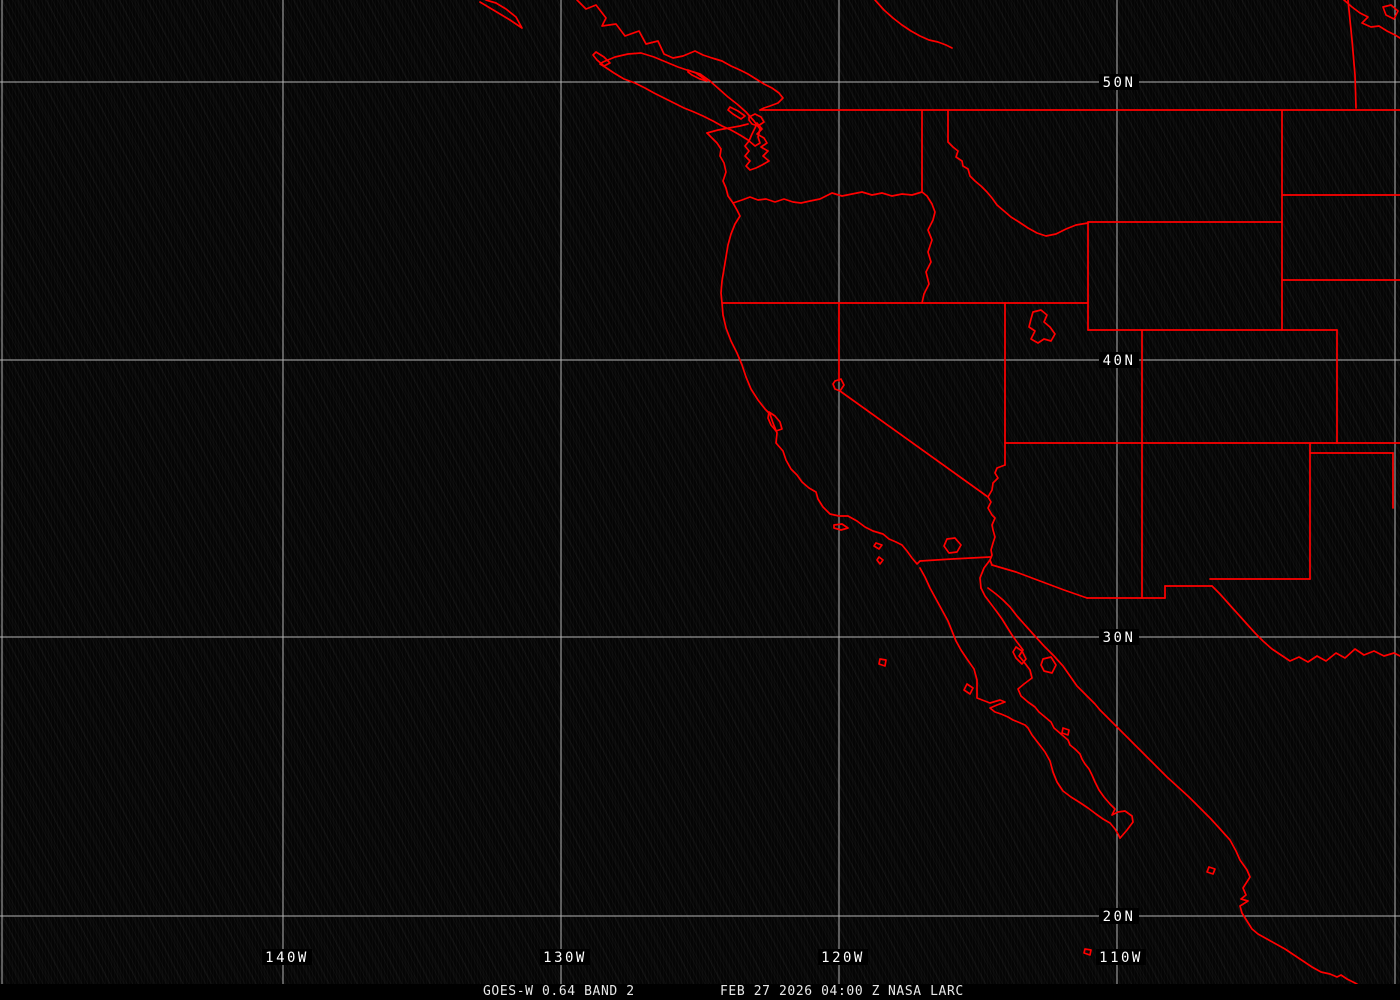  What do you see at coordinates (952, 545) in the screenshot?
I see `map-layer-salton-sea` at bounding box center [952, 545].